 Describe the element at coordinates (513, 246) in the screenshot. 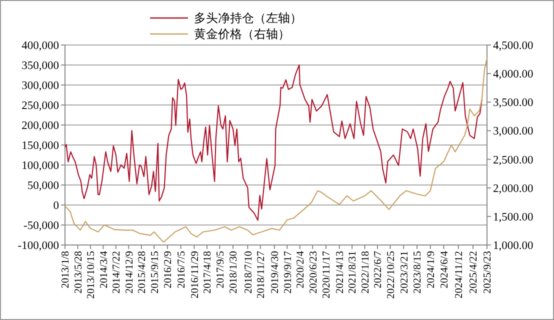

I see `y2-tick-label: 1,000.00` at that location.